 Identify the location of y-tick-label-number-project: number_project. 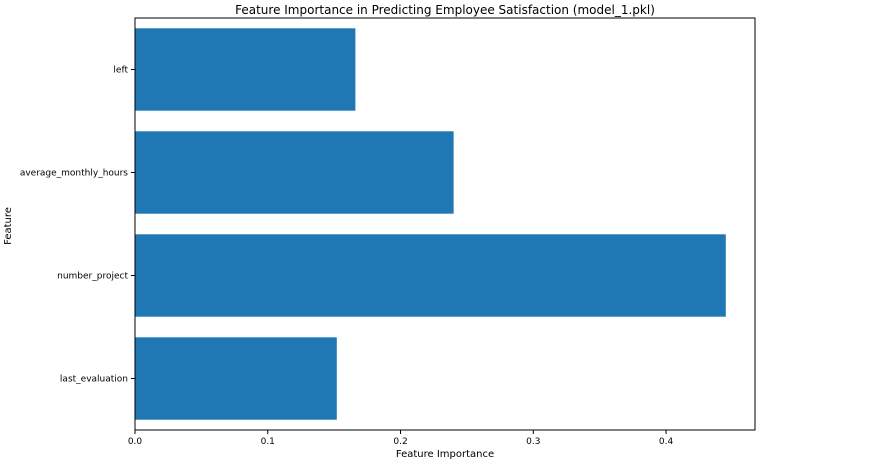
(92, 277).